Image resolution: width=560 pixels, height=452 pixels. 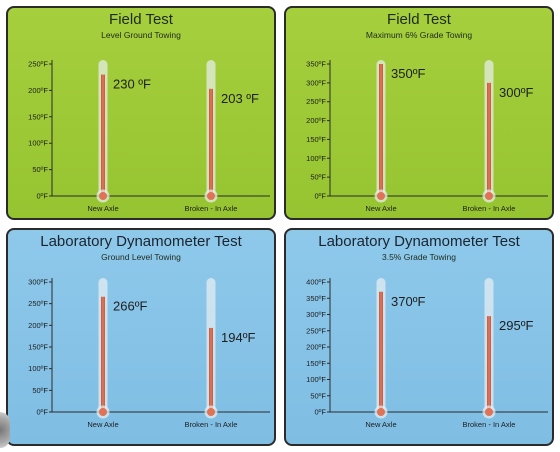 What do you see at coordinates (238, 337) in the screenshot?
I see `value-label: 194ºF` at bounding box center [238, 337].